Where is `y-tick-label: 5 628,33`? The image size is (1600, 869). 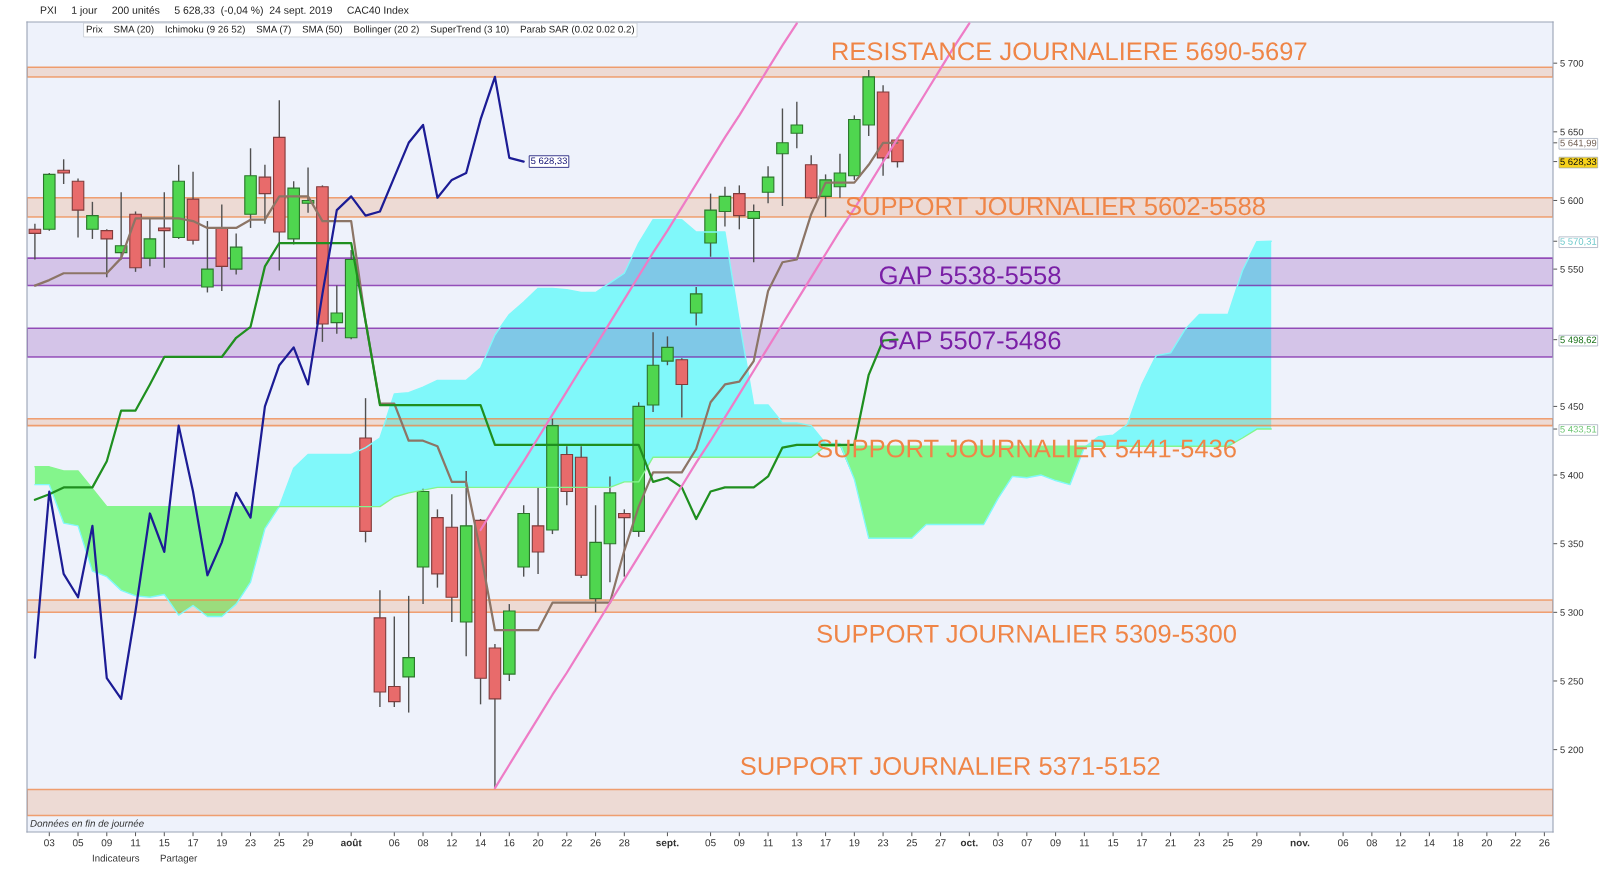 y-tick-label: 5 628,33 is located at coordinates (1578, 162).